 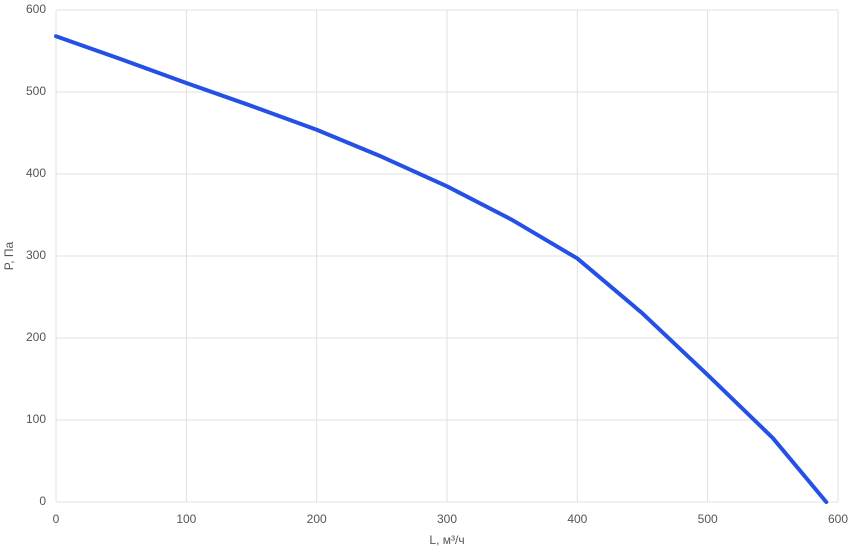 I want to click on y-tick-label: 0, so click(x=42, y=501).